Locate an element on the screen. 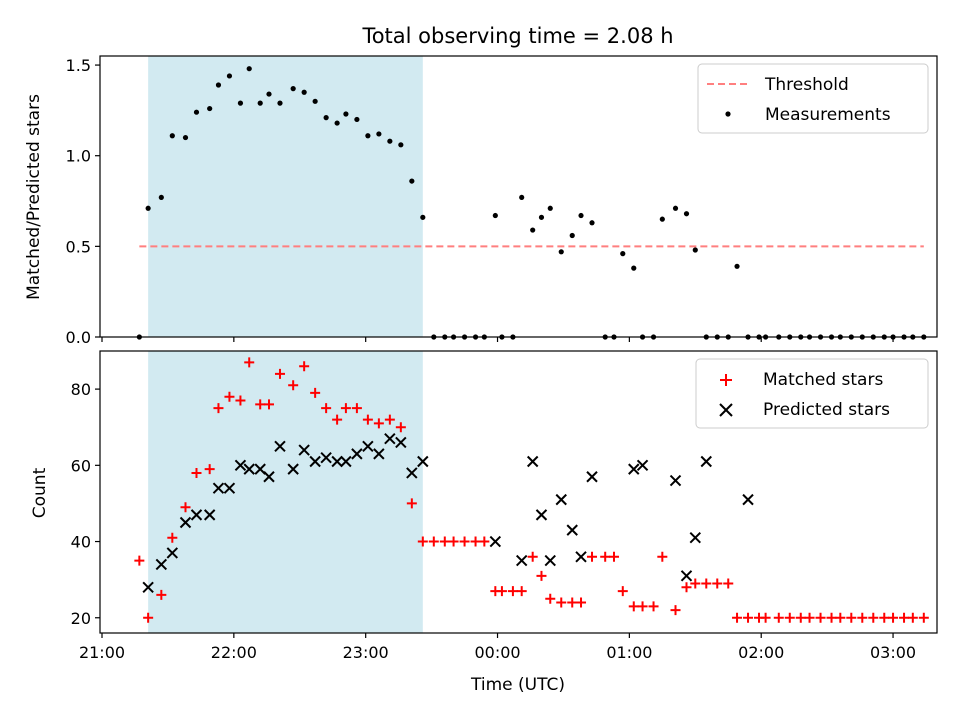  legend-threshold-label: Threshold is located at coordinates (806, 85).